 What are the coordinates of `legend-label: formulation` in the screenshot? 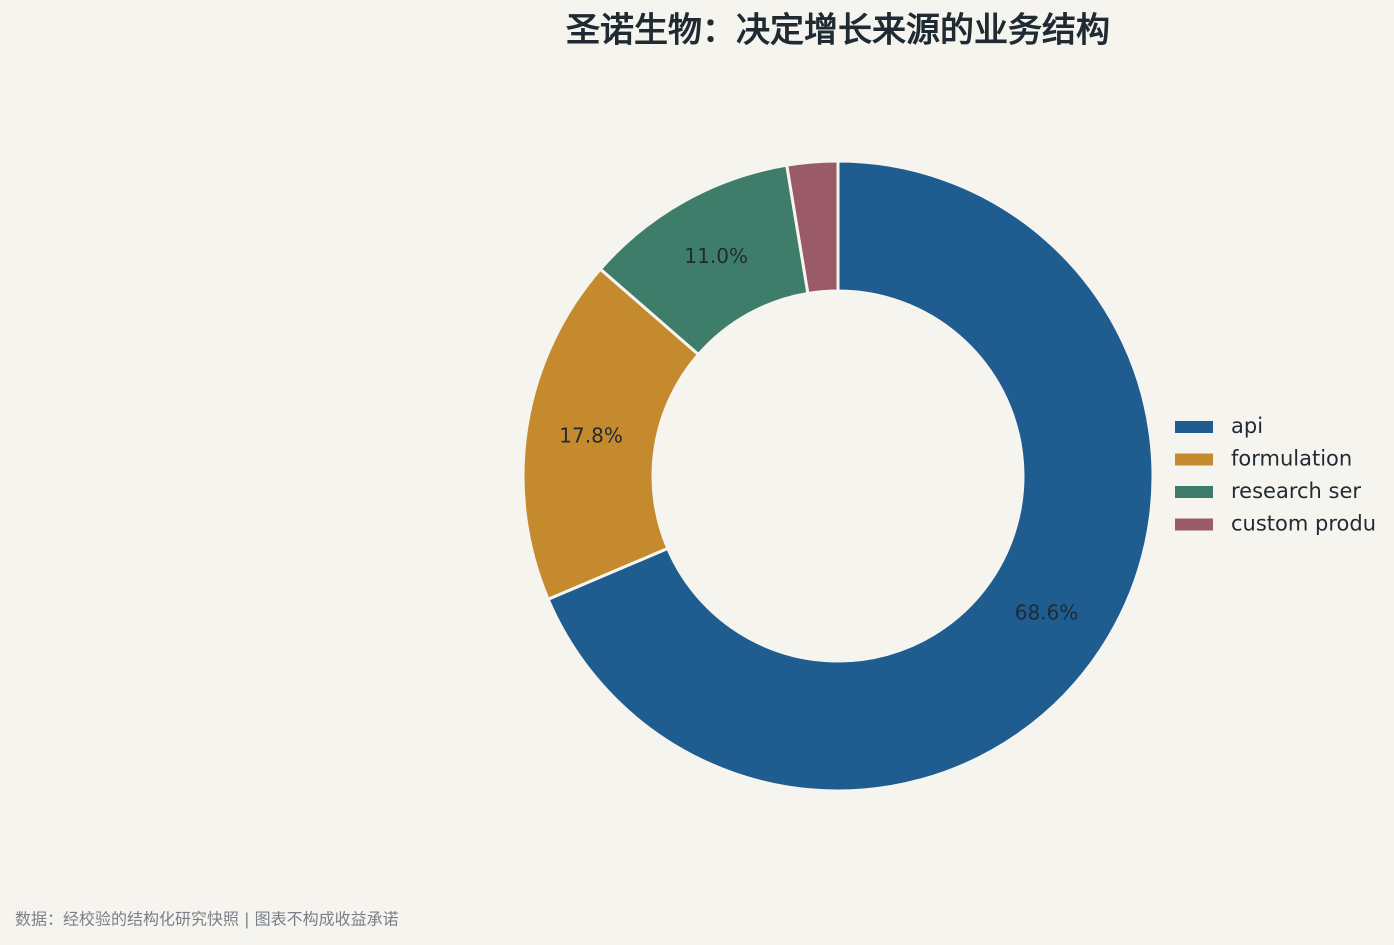 It's located at (1291, 459).